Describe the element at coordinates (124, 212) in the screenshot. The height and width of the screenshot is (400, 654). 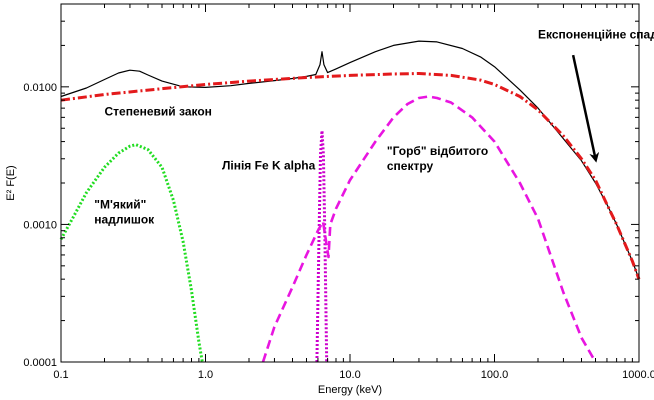
I see `annotation-soft: "М'який" надлишок` at that location.